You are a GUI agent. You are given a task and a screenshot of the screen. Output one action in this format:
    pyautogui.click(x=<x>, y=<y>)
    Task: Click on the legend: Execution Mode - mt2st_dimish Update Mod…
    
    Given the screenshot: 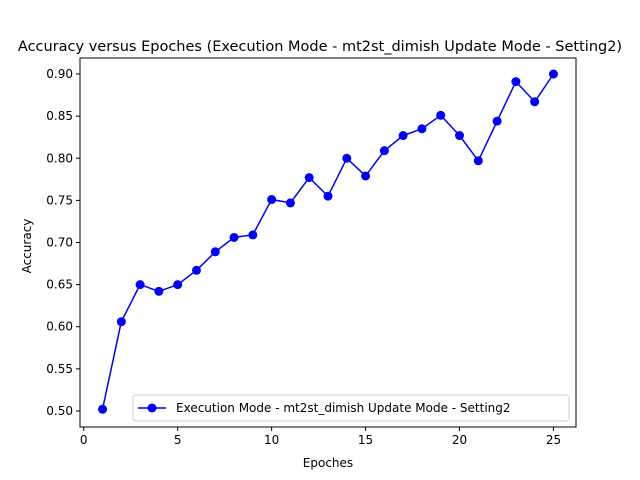 What is the action you would take?
    pyautogui.click(x=351, y=408)
    